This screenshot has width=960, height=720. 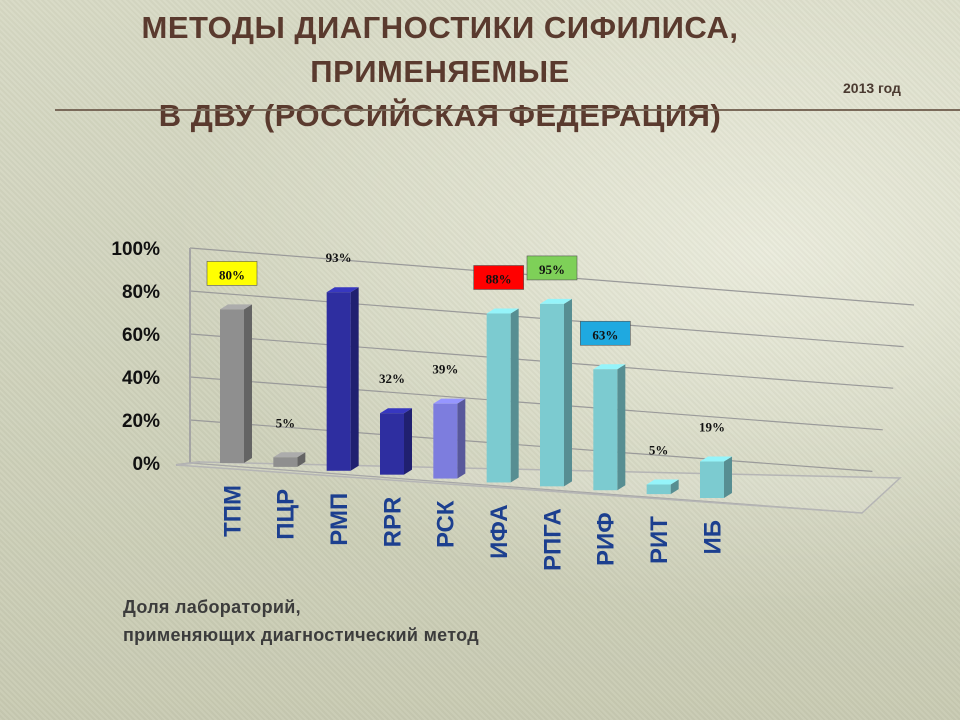 What do you see at coordinates (232, 511) in the screenshot?
I see `category-label: ТПМ` at bounding box center [232, 511].